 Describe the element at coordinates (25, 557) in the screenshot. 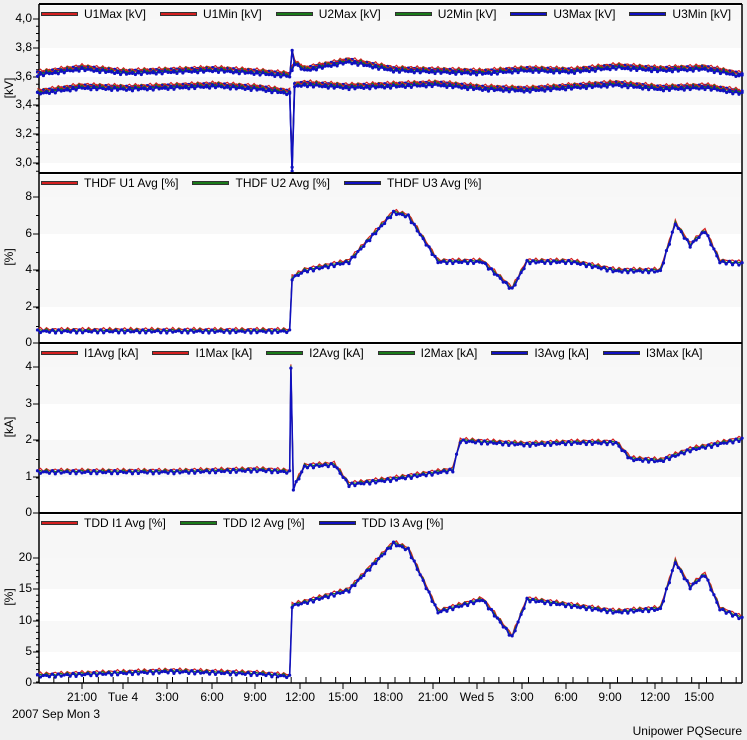

I see `y-tick-label: 20` at that location.